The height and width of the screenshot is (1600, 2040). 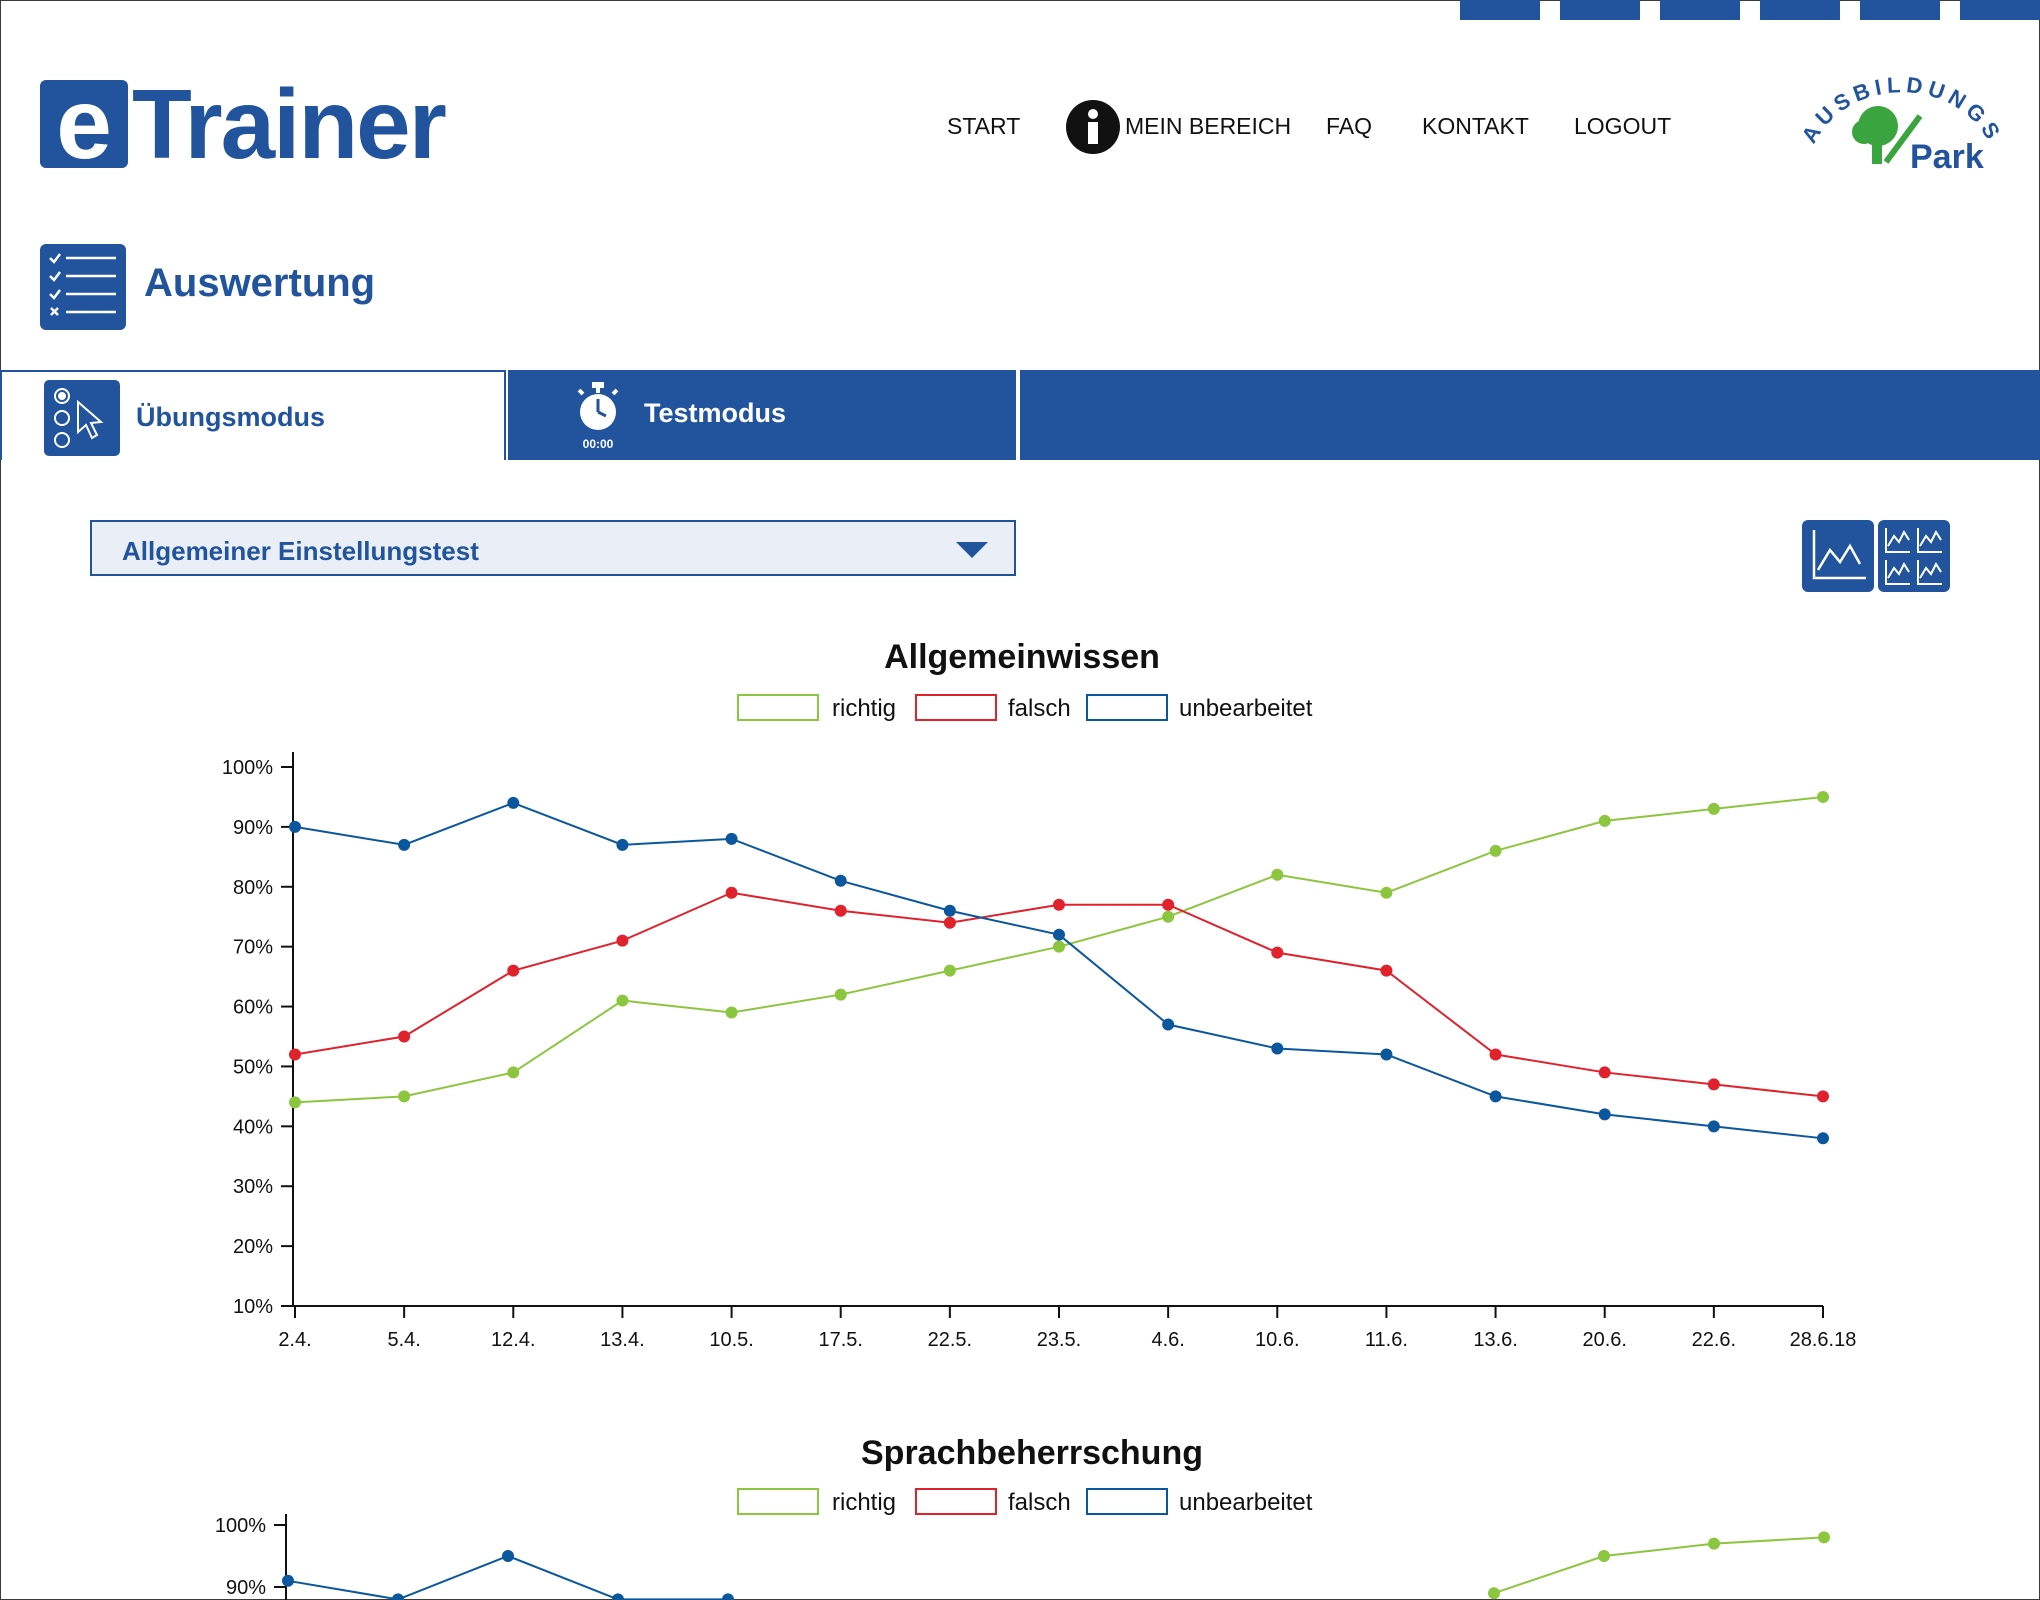 I want to click on multi-chart-view-button, so click(x=1914, y=556).